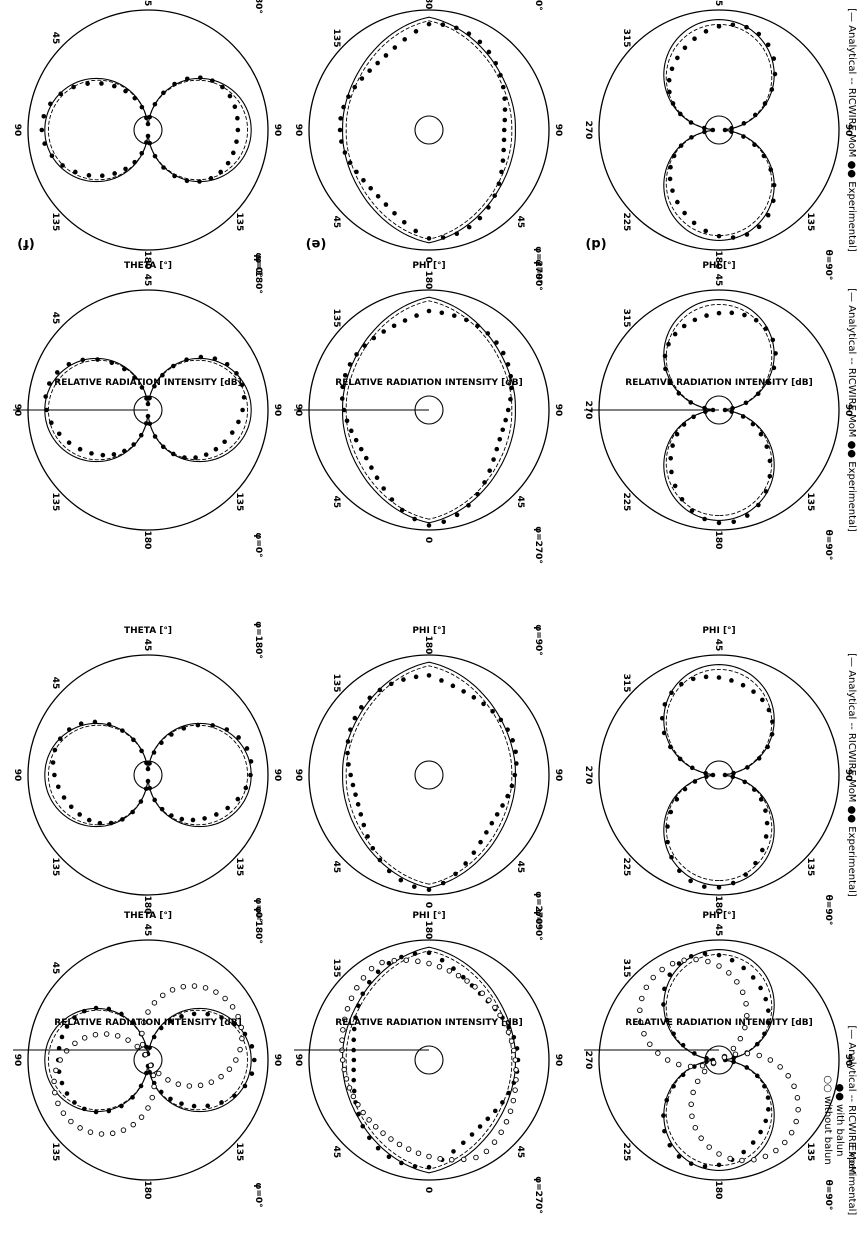  I want to click on panel-b-row1-analytical-line, so click(719, 775).